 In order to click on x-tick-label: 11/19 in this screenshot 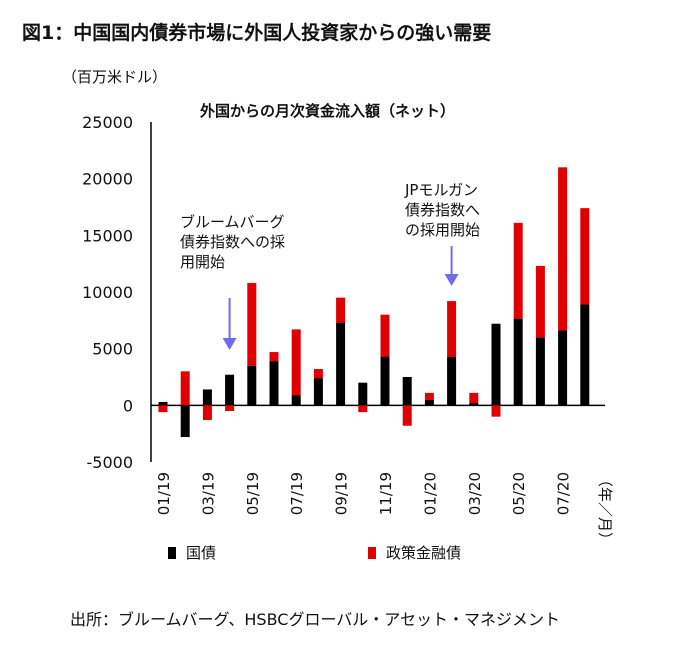, I will do `click(386, 493)`.